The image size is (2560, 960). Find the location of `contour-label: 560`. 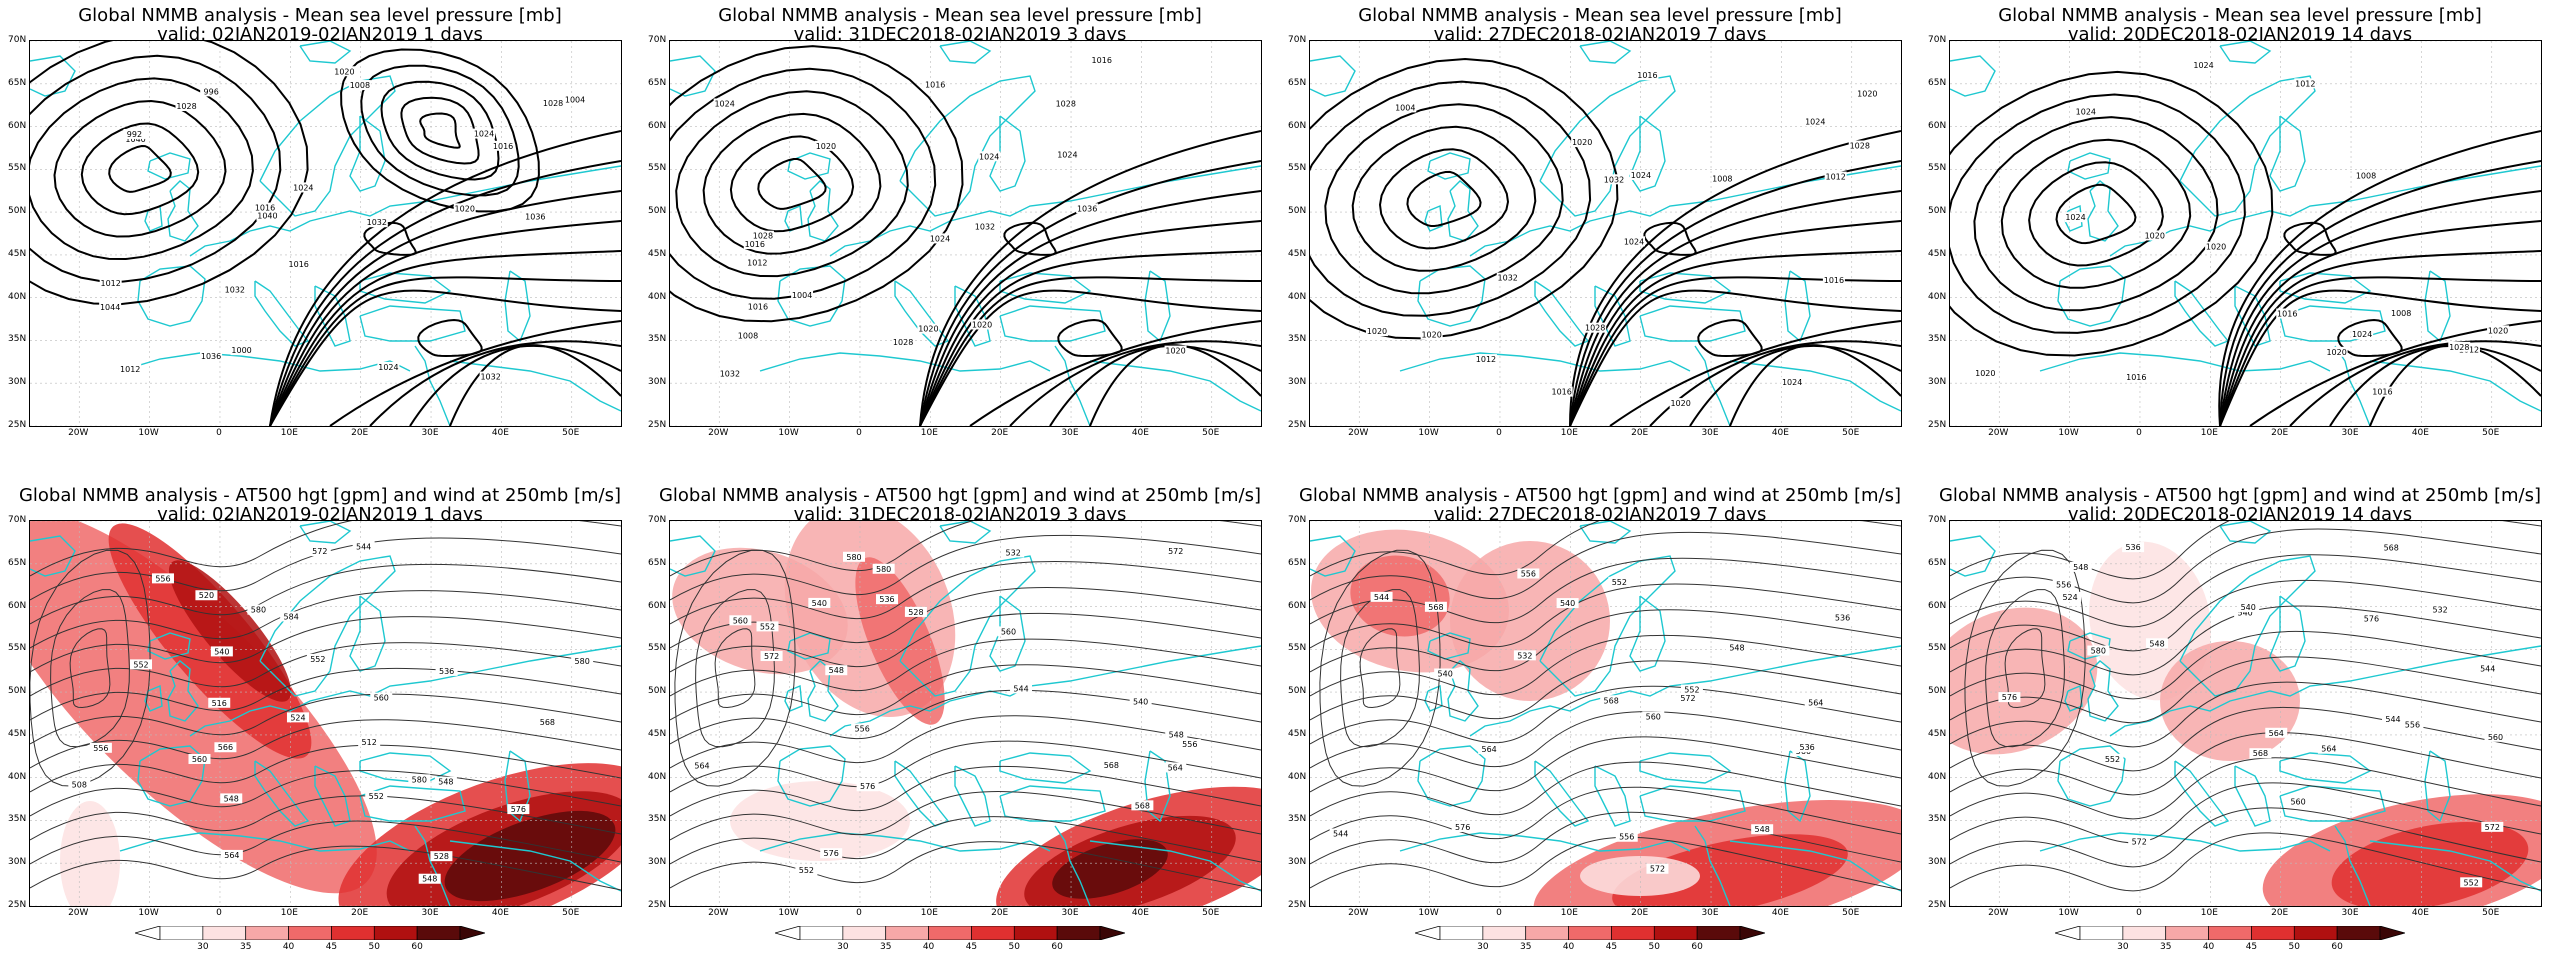

contour-label: 560 is located at coordinates (2297, 801).